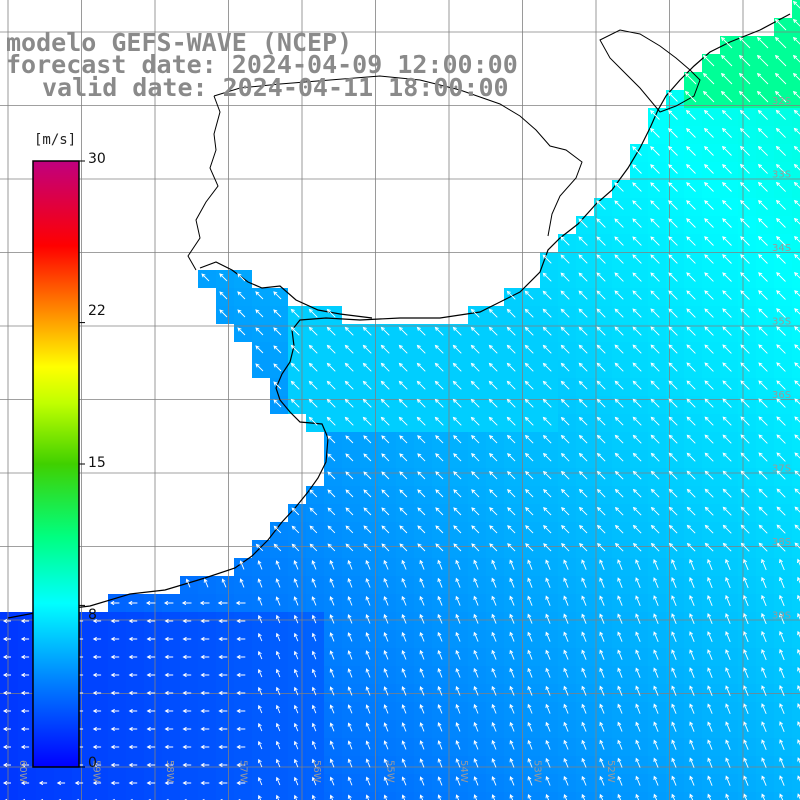  What do you see at coordinates (781, 542) in the screenshot?
I see `lat-label: 38S` at bounding box center [781, 542].